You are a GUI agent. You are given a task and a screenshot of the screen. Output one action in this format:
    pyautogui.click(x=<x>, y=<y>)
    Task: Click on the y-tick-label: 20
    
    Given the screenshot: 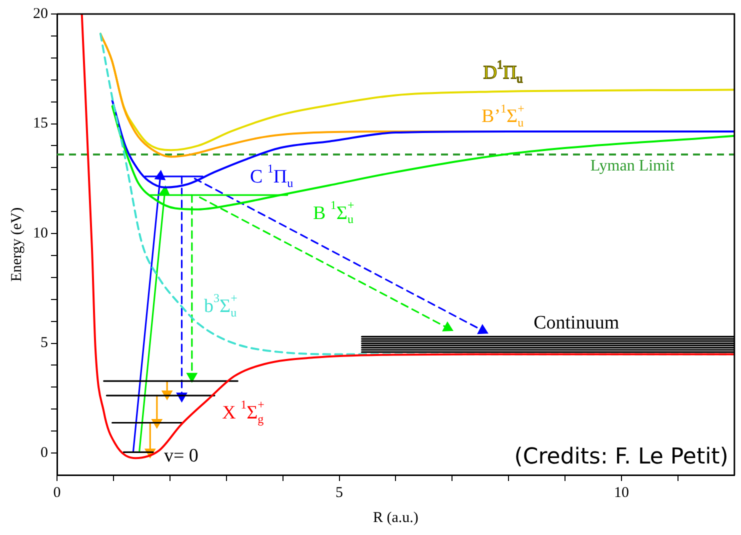 What is the action you would take?
    pyautogui.click(x=40, y=14)
    